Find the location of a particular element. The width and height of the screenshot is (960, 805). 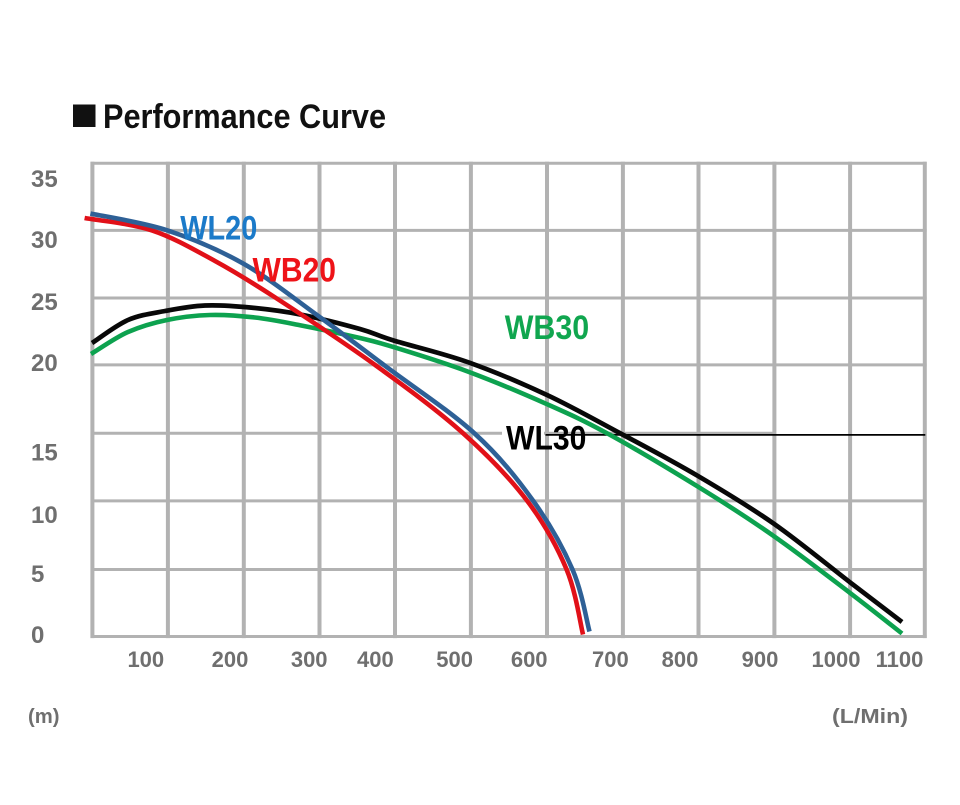

svg-text: 300 is located at coordinates (309, 659).